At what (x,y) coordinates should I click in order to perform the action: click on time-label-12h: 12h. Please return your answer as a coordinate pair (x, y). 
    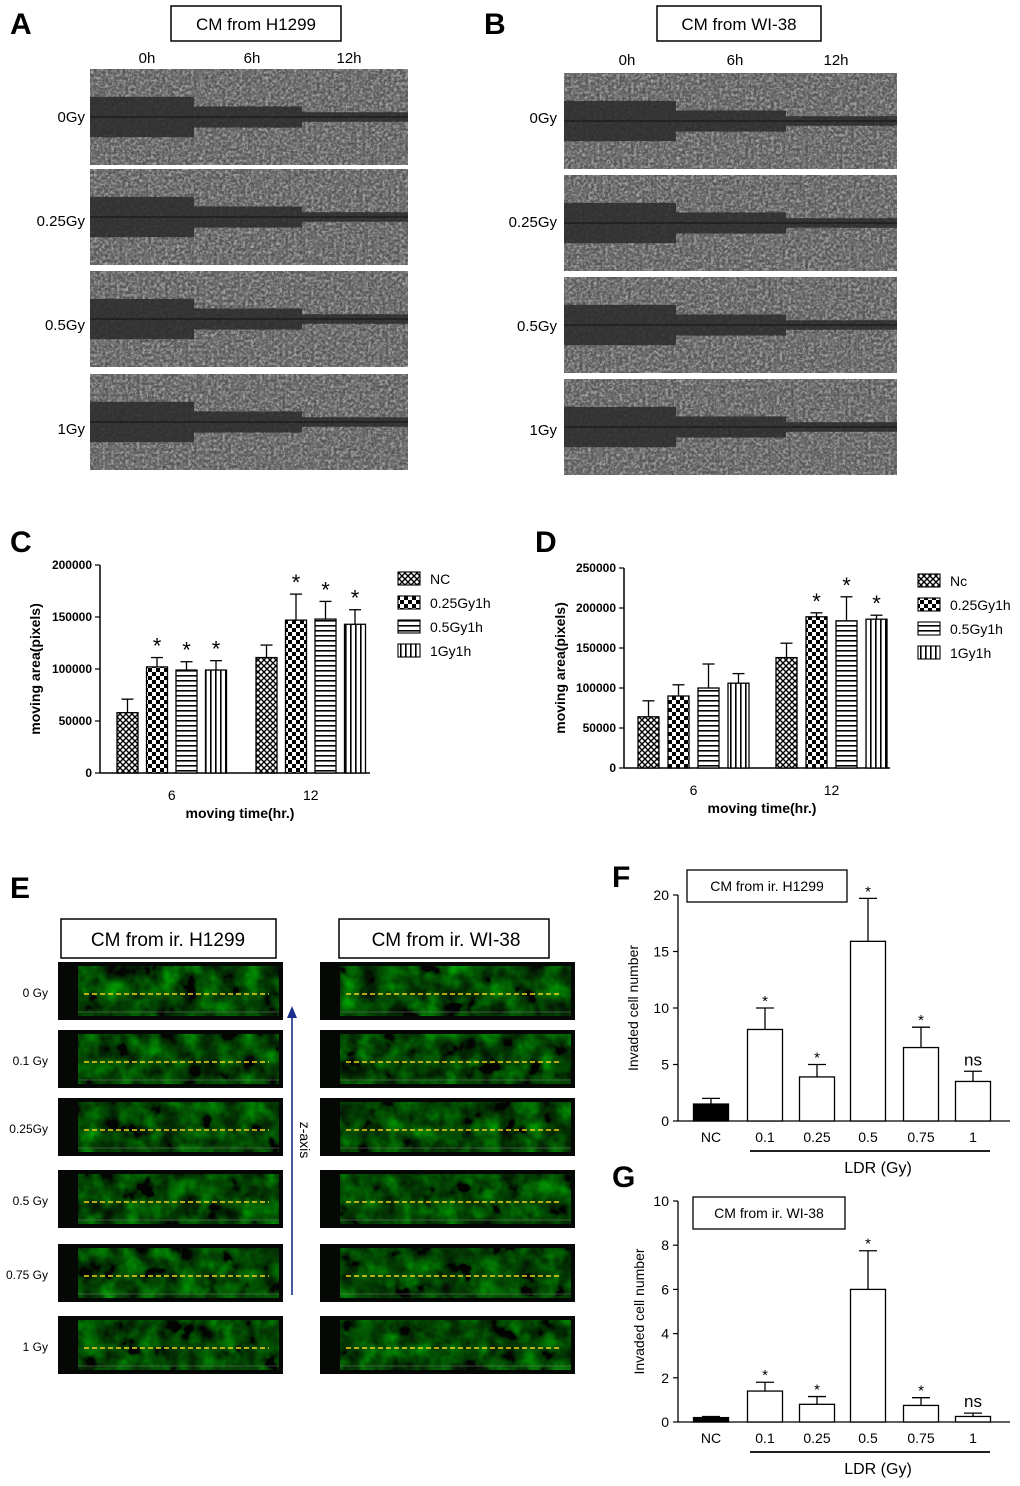
    Looking at the image, I should click on (835, 60).